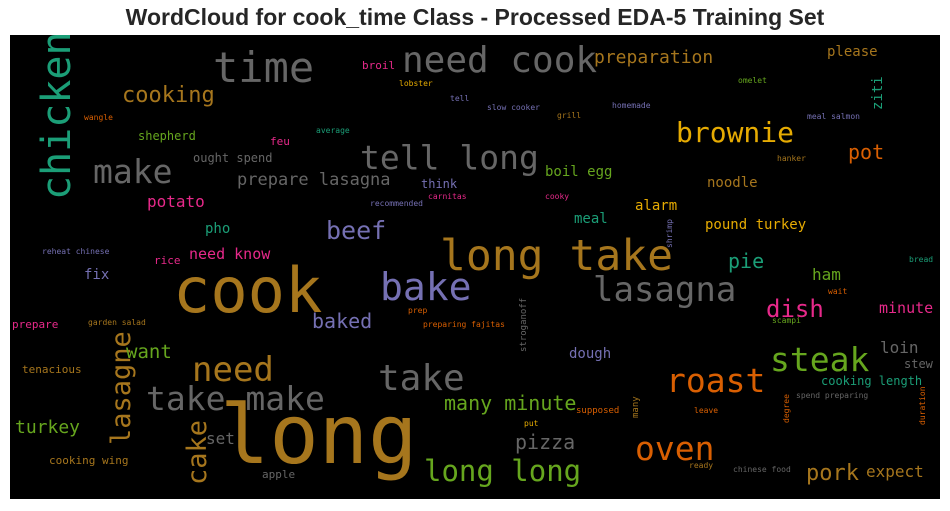 This screenshot has height=511, width=950. What do you see at coordinates (314, 180) in the screenshot?
I see `word-prepare-lasagna: prepare lasagna` at bounding box center [314, 180].